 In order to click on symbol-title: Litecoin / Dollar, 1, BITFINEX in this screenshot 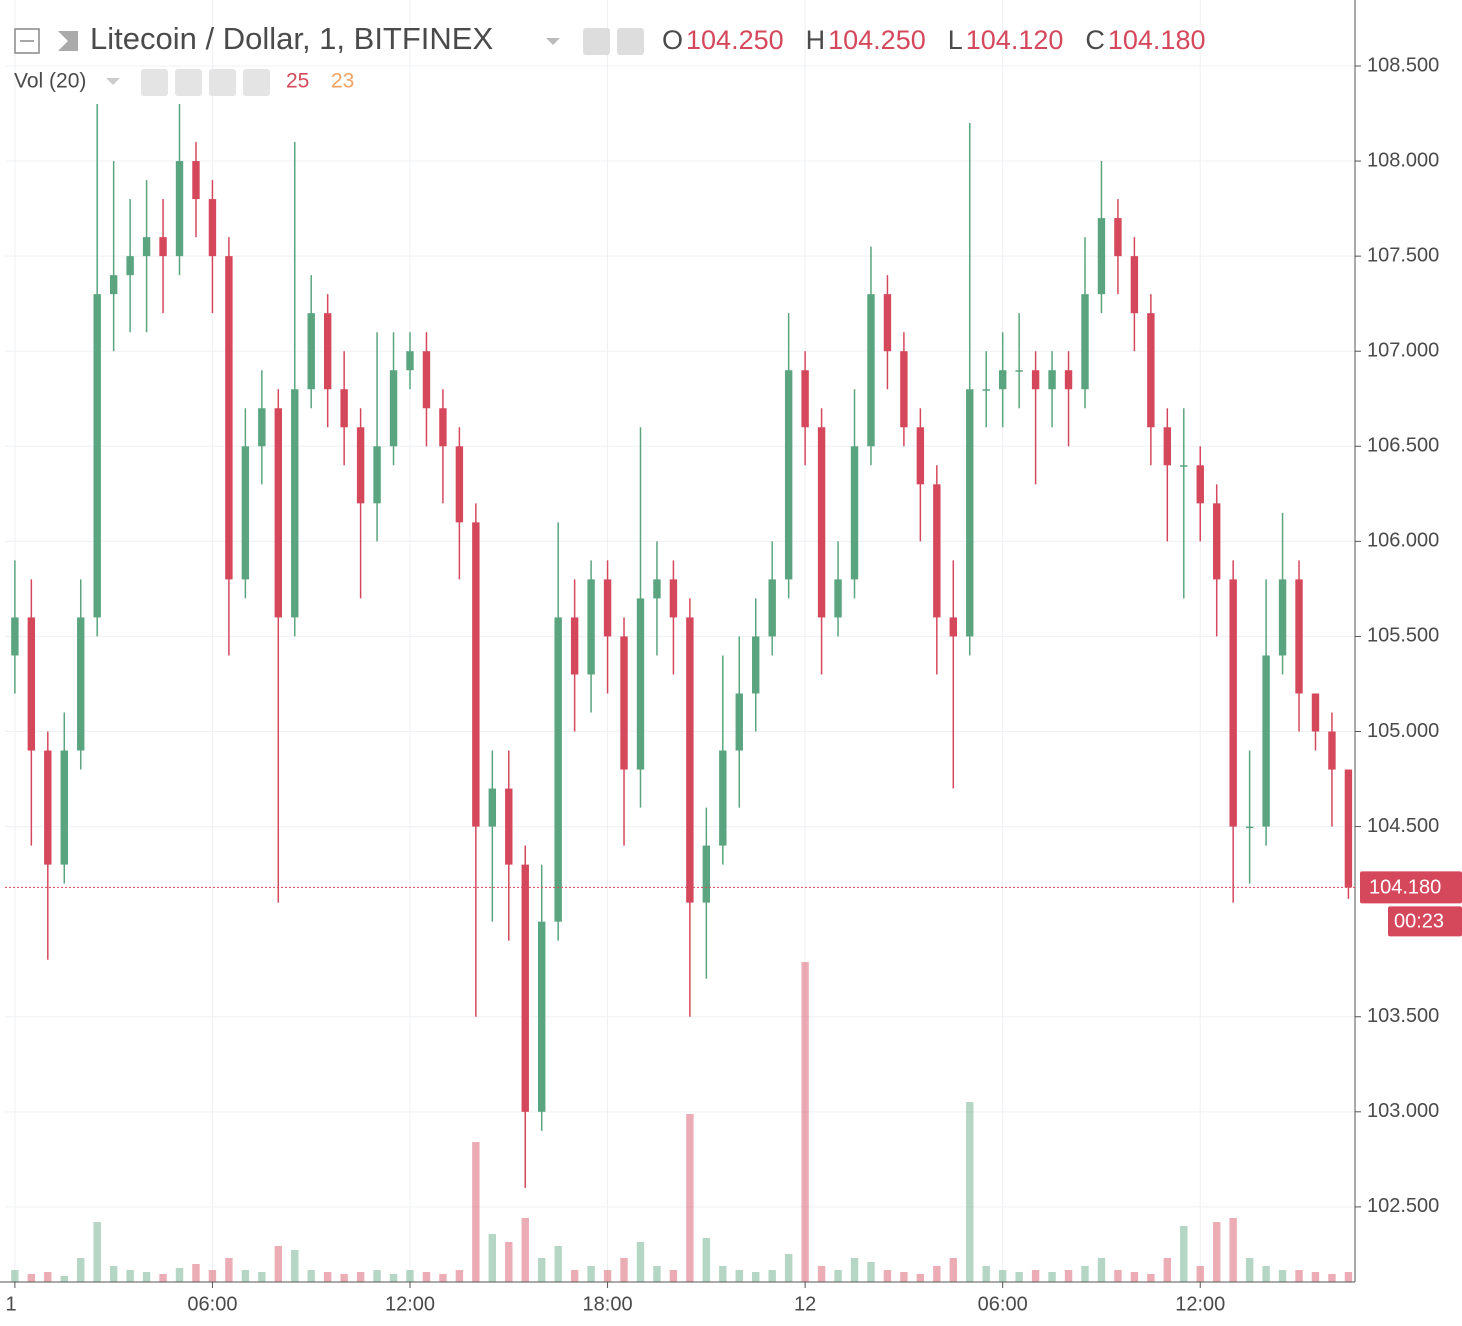, I will do `click(291, 38)`.